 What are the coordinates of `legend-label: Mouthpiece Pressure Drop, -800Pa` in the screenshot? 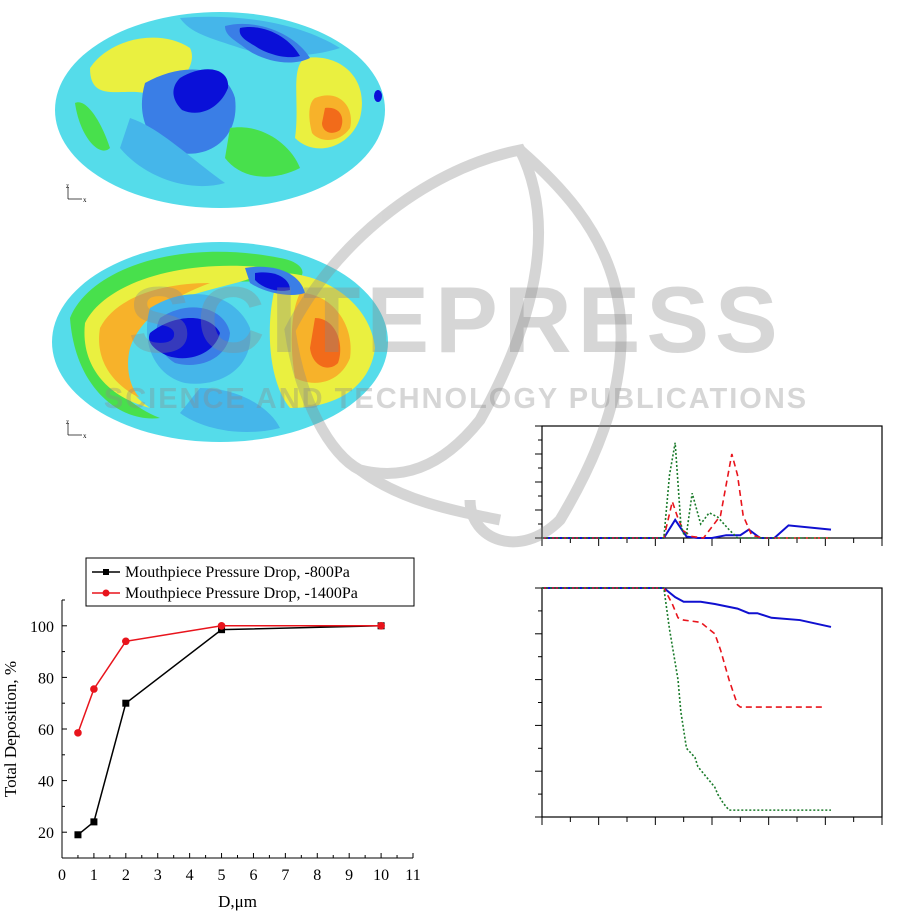 It's located at (237, 572).